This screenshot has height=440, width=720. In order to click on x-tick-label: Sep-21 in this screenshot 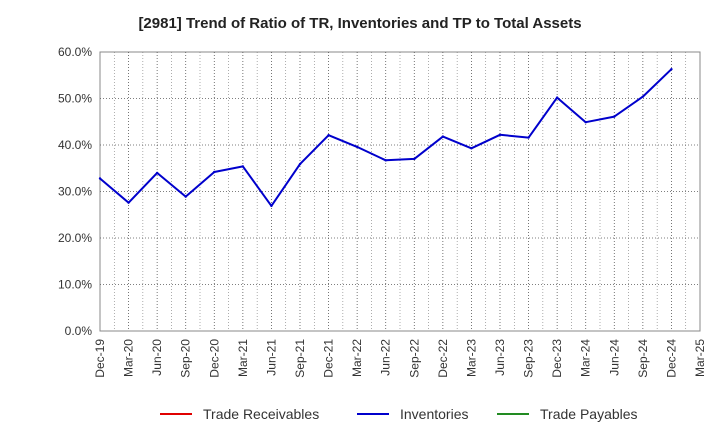, I will do `click(300, 358)`.